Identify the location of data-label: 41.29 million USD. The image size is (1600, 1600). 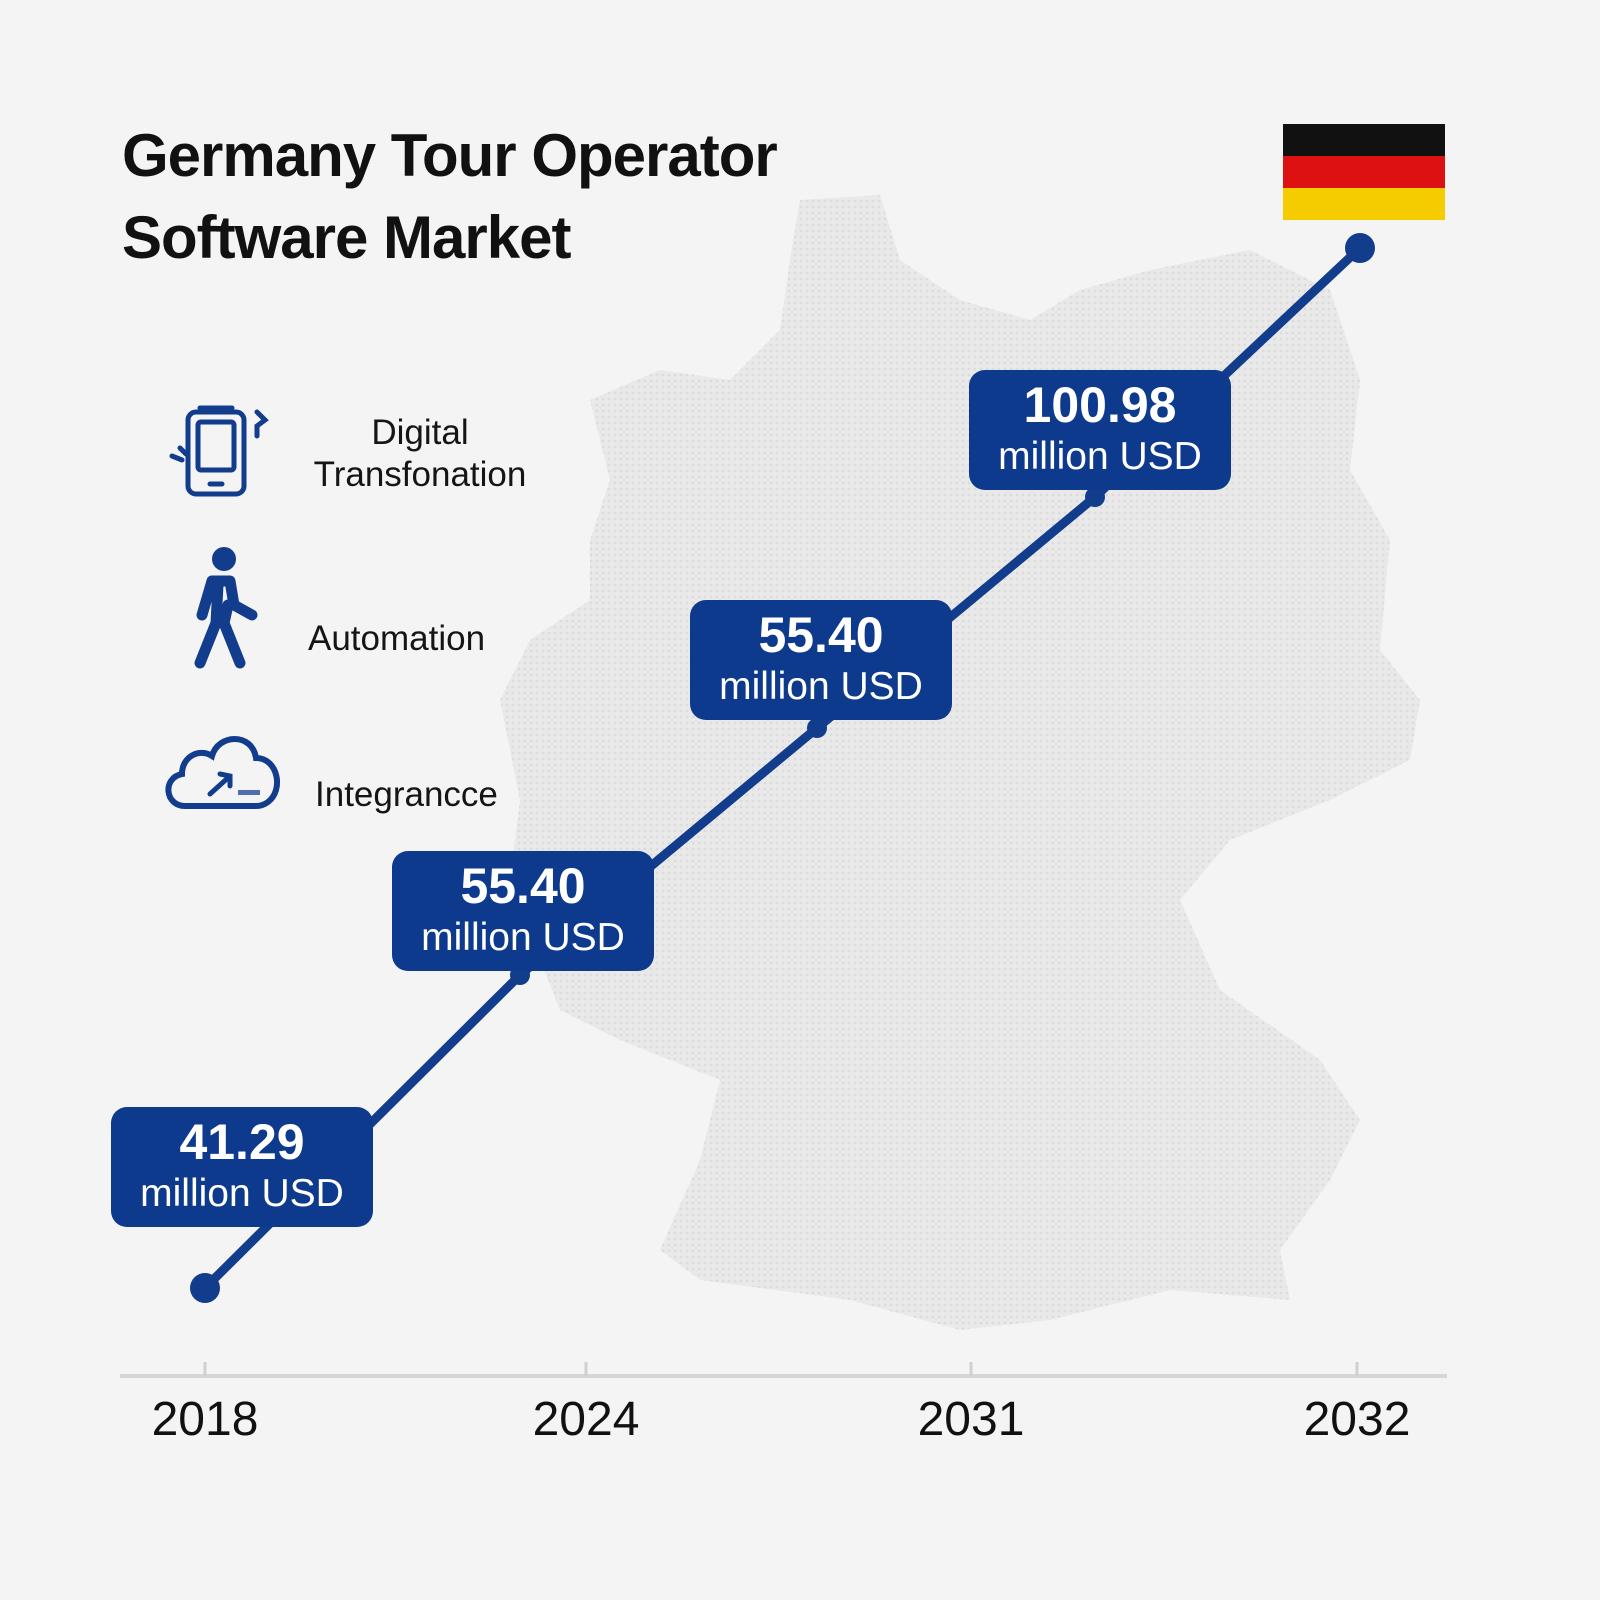
(242, 1167).